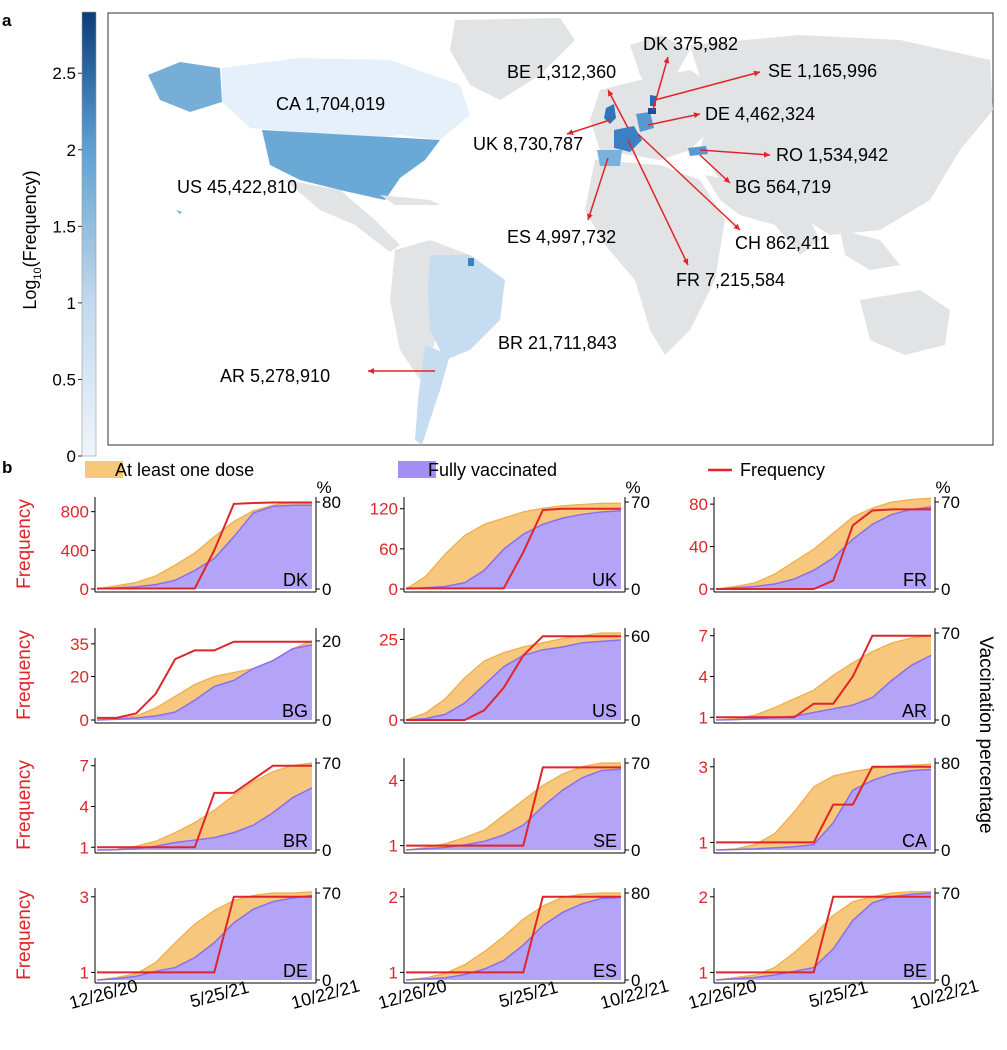 The height and width of the screenshot is (1050, 1007). Describe the element at coordinates (7, 467) in the screenshot. I see `panel-b-label: b` at that location.